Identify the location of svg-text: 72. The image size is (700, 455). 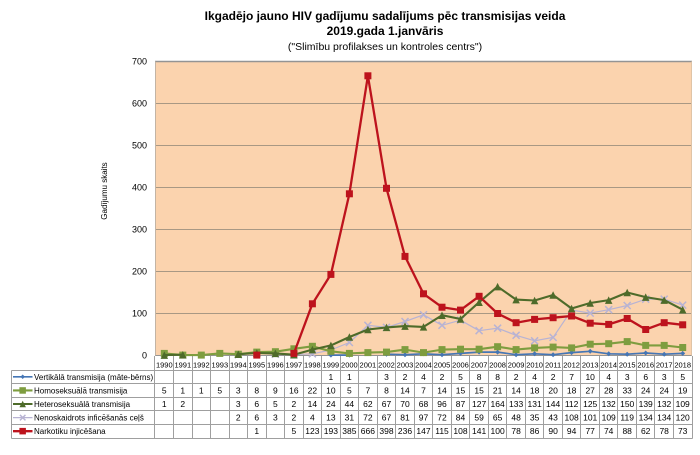
(368, 418).